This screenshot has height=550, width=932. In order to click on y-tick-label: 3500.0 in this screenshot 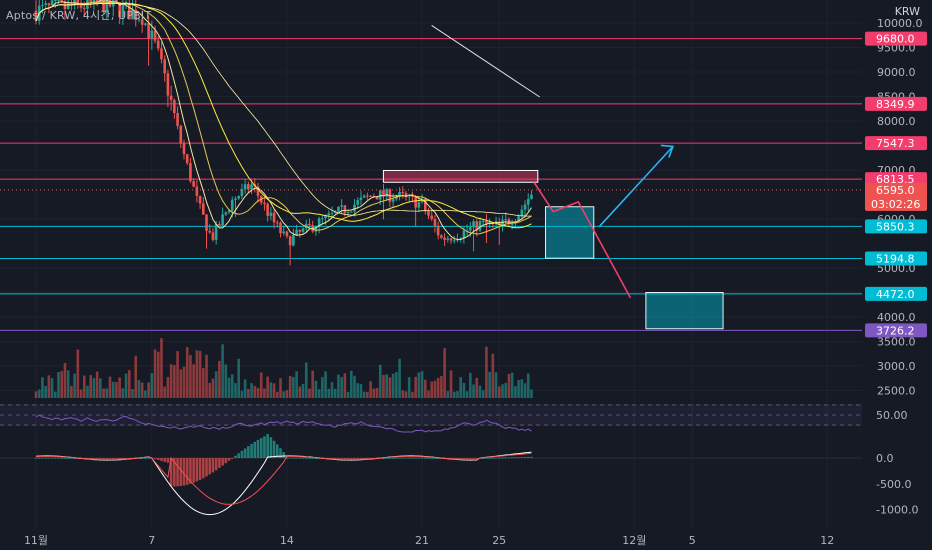, I will do `click(896, 342)`.